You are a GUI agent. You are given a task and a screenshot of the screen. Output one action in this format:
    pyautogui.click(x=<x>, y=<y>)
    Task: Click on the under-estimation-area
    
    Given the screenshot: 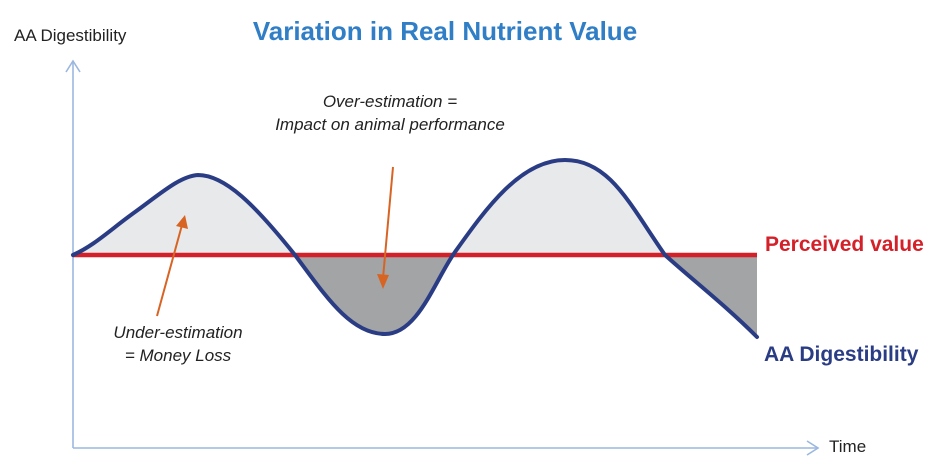 What is the action you would take?
    pyautogui.click(x=415, y=207)
    